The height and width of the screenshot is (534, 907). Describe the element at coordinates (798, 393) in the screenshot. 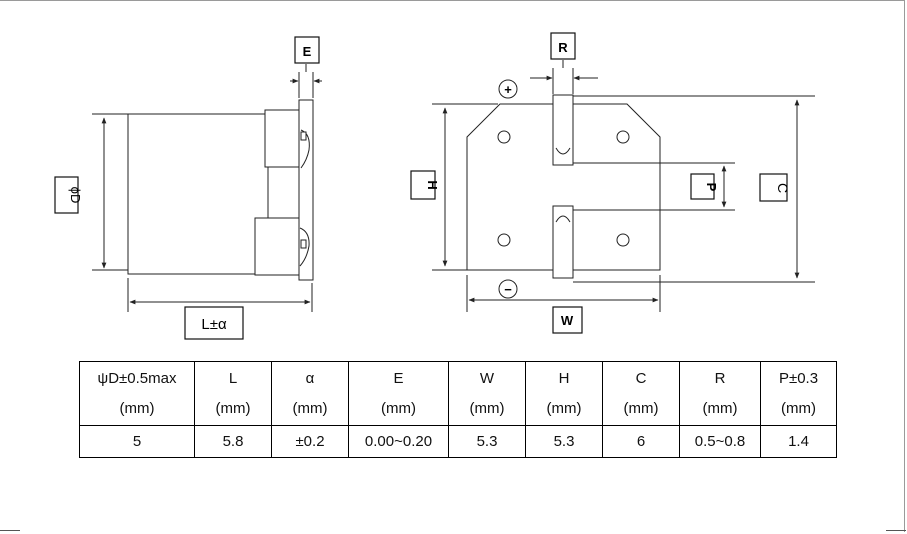

I see `table-header-cell: P±0.3 (mm)` at that location.